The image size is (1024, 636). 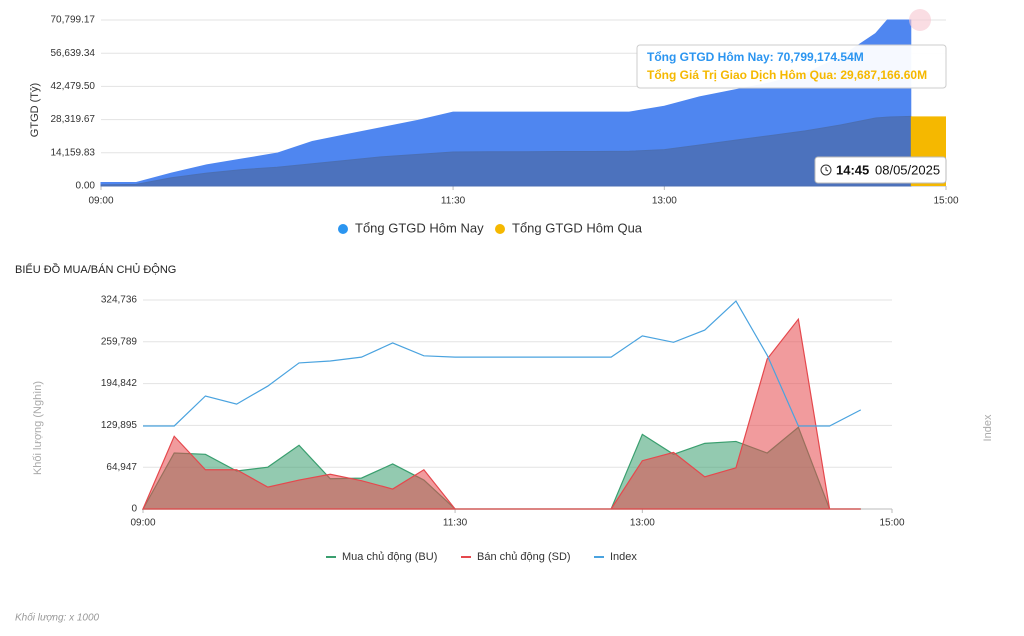 I want to click on badge-time: 14:45, so click(x=852, y=169).